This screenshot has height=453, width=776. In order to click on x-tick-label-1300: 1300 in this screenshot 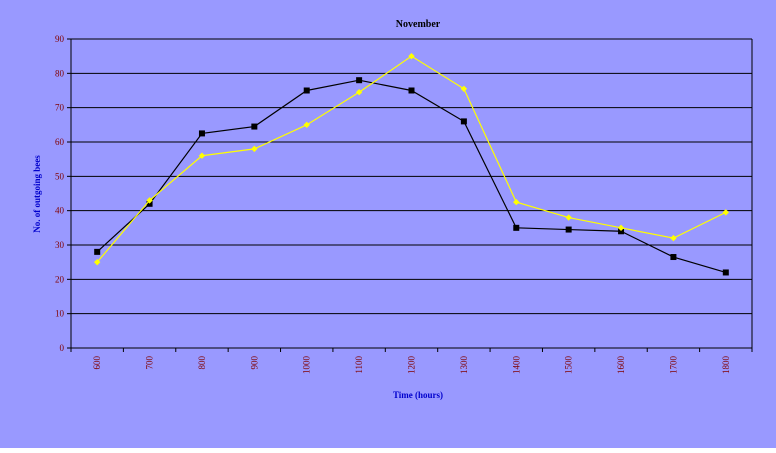, I will do `click(464, 365)`.